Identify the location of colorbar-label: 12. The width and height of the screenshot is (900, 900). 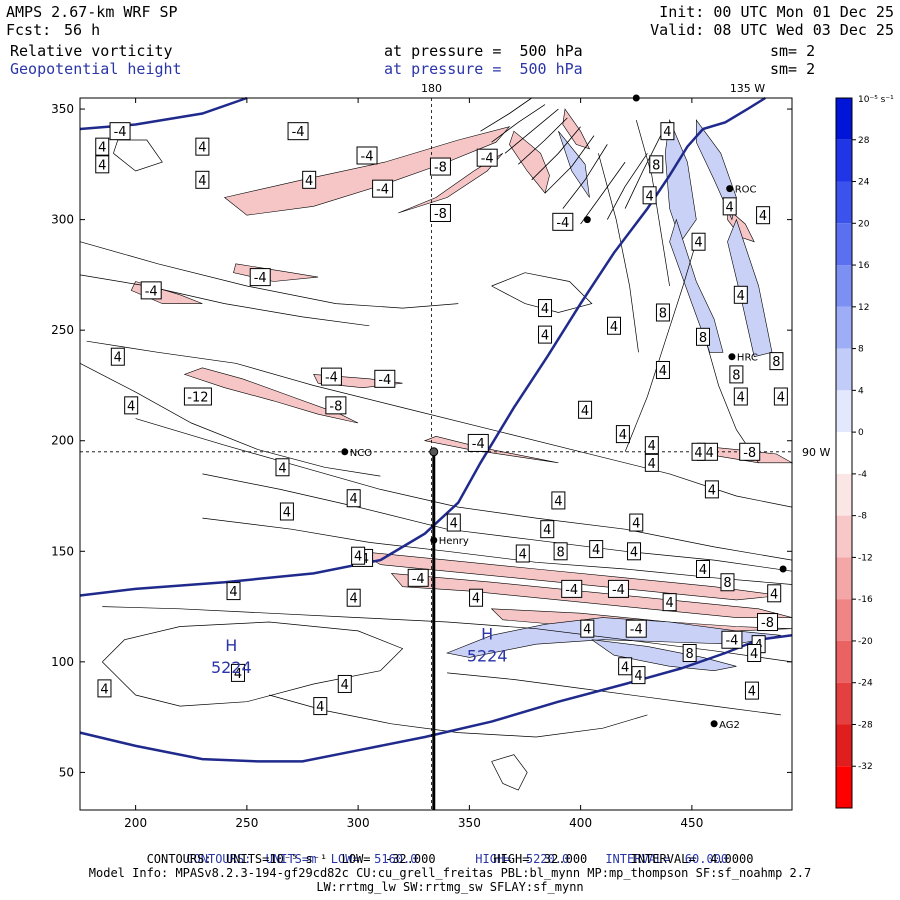
(863, 308).